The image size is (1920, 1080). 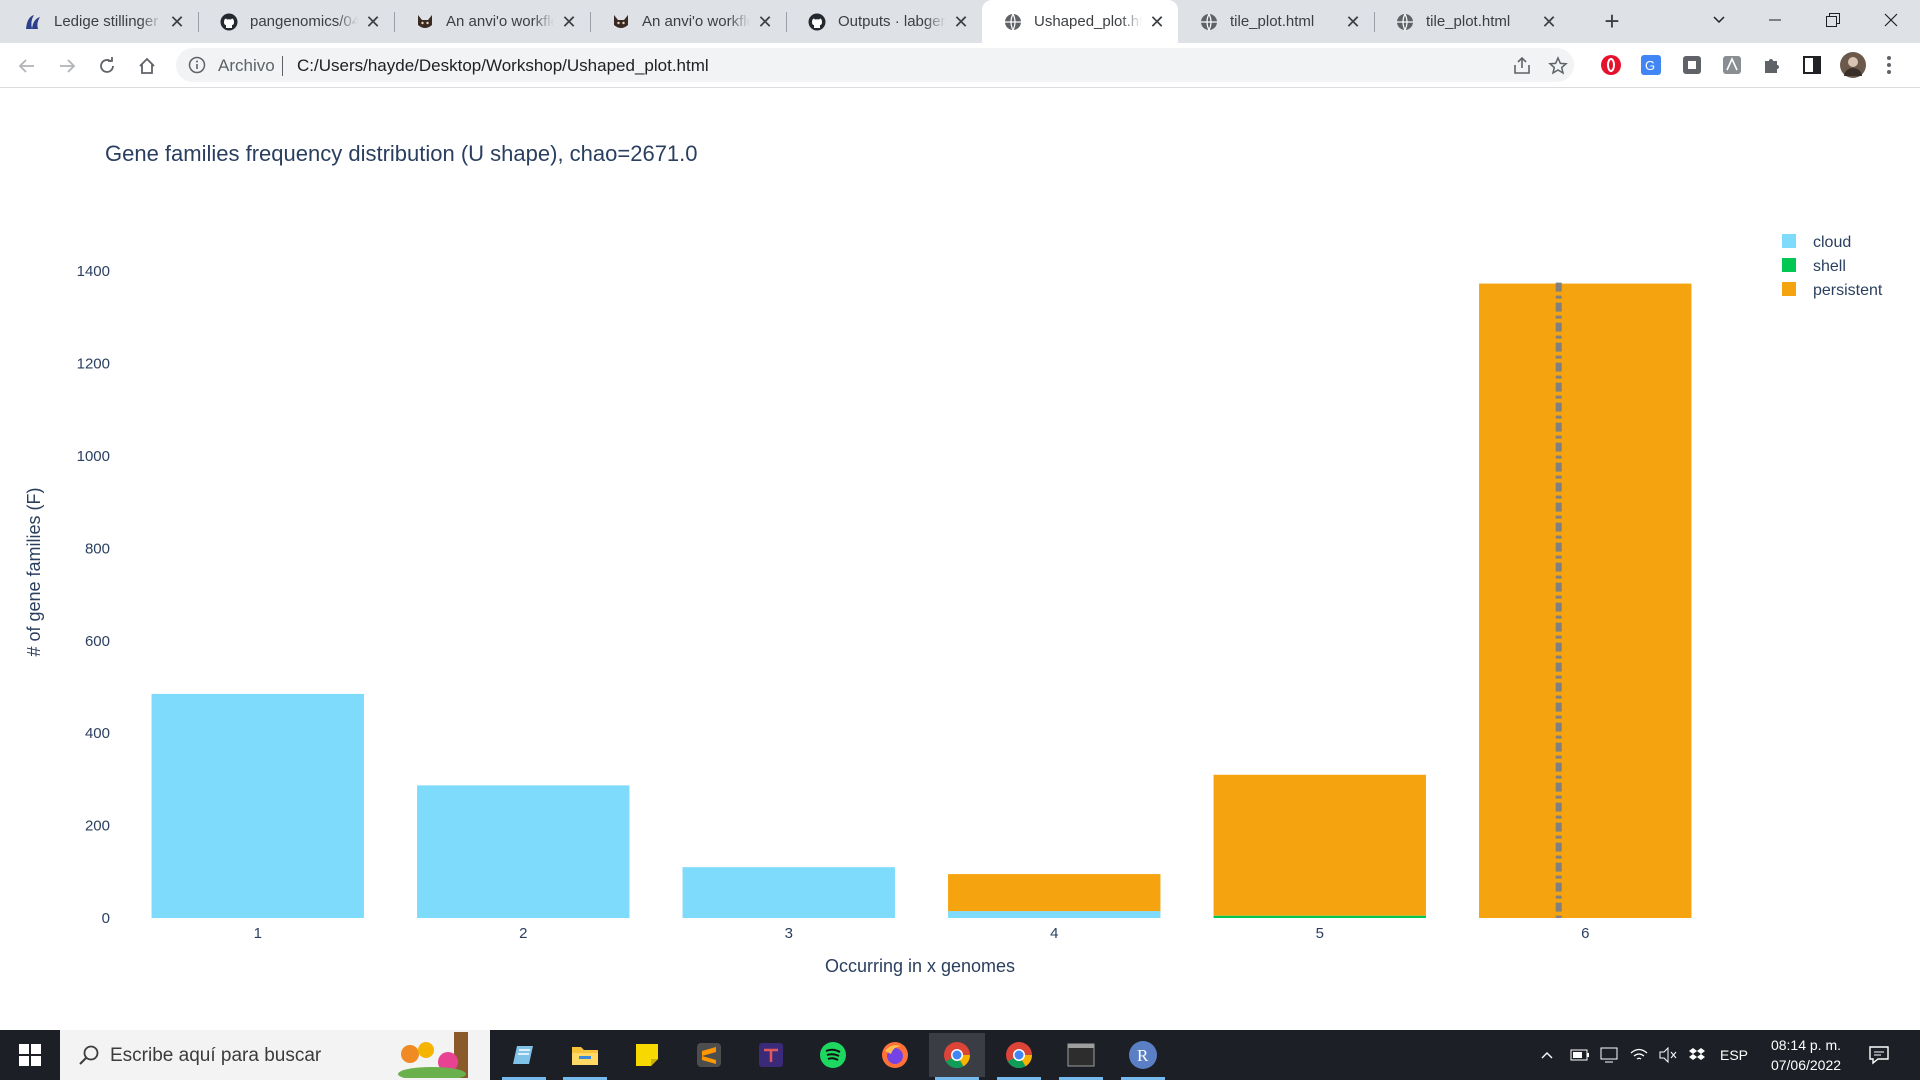 I want to click on forward-button, so click(x=67, y=66).